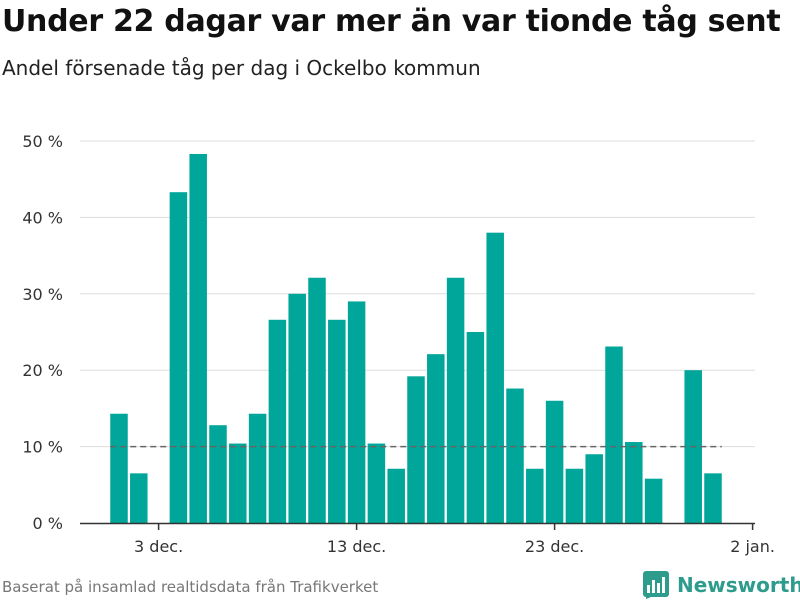 This screenshot has height=600, width=800. I want to click on y-tick-label: 50 %, so click(42, 141).